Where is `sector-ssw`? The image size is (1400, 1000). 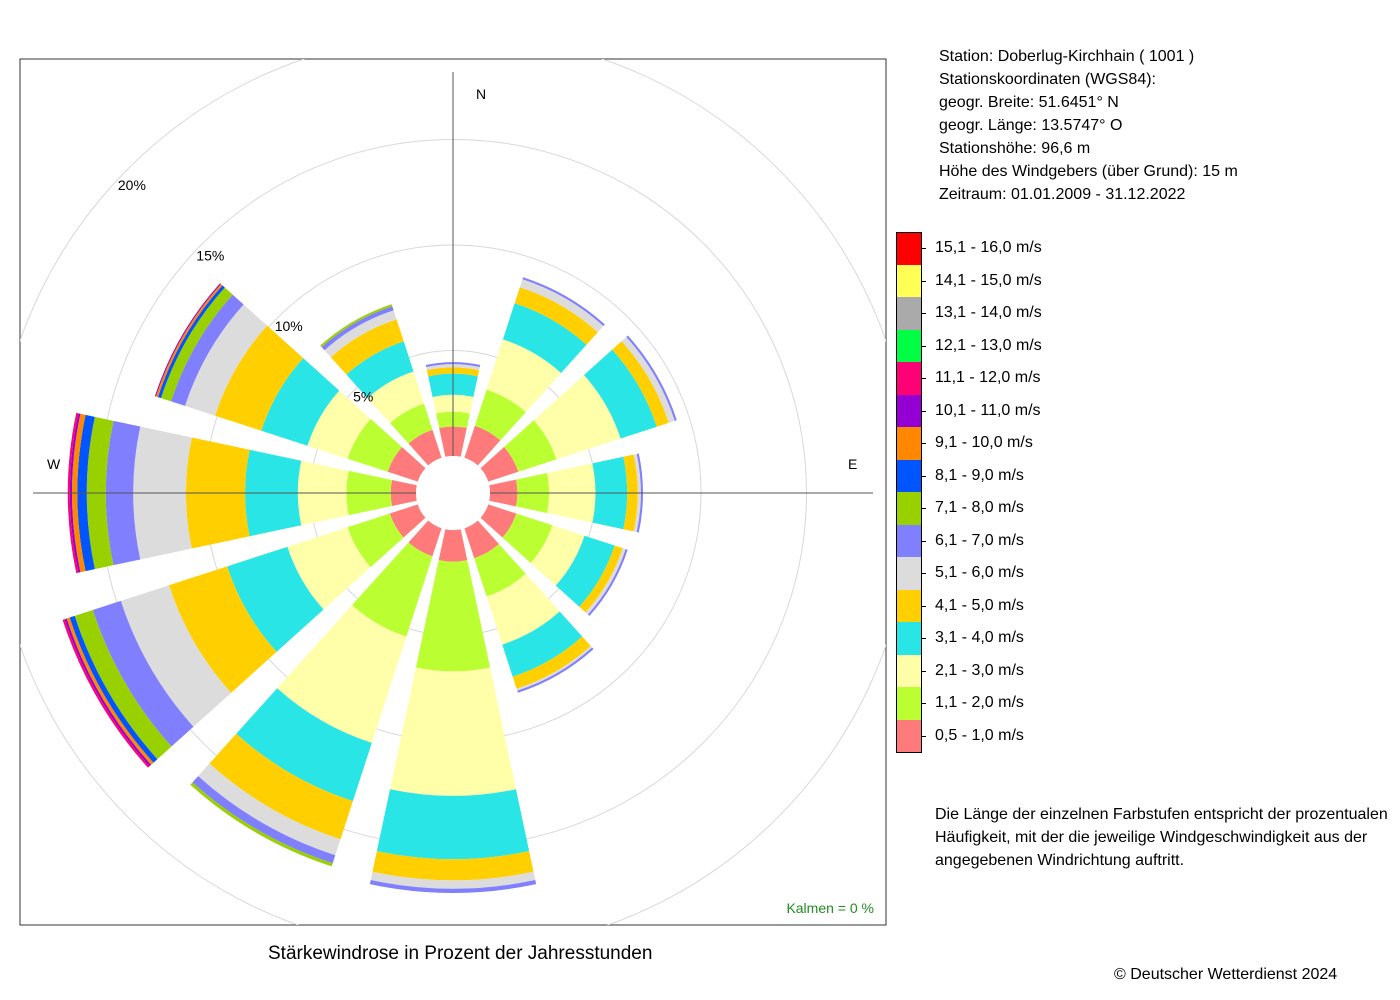 sector-ssw is located at coordinates (316, 693).